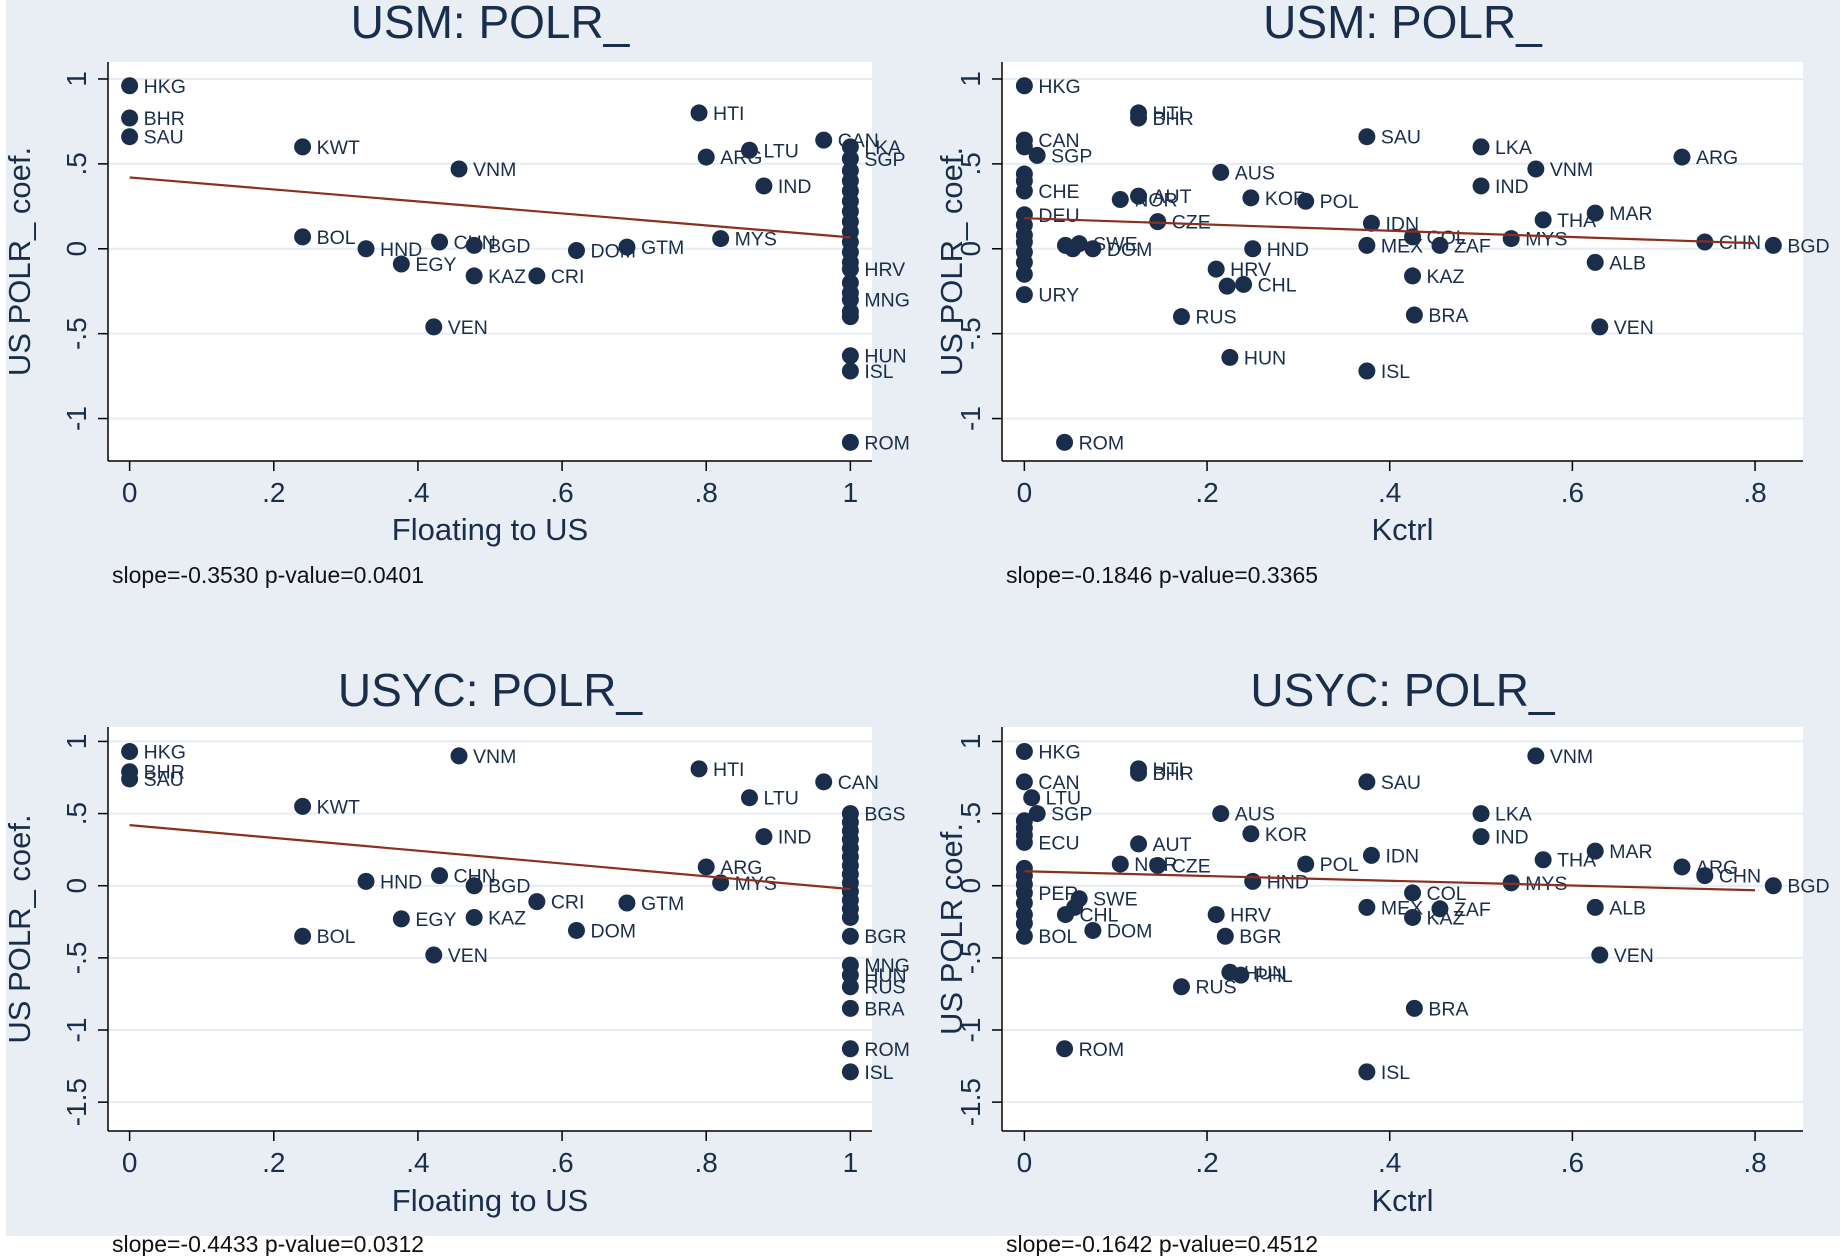 The width and height of the screenshot is (1846, 1256). Describe the element at coordinates (951, 929) in the screenshot. I see `y-axis-label: US POLR coef.` at that location.